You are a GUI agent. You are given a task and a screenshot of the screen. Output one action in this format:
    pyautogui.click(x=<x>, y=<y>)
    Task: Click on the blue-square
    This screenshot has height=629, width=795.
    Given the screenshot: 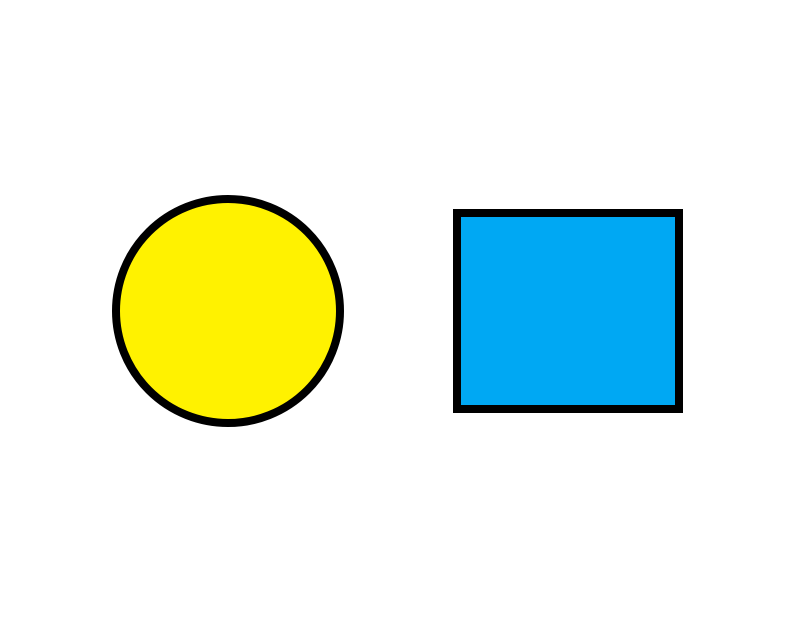 What is the action you would take?
    pyautogui.click(x=568, y=311)
    